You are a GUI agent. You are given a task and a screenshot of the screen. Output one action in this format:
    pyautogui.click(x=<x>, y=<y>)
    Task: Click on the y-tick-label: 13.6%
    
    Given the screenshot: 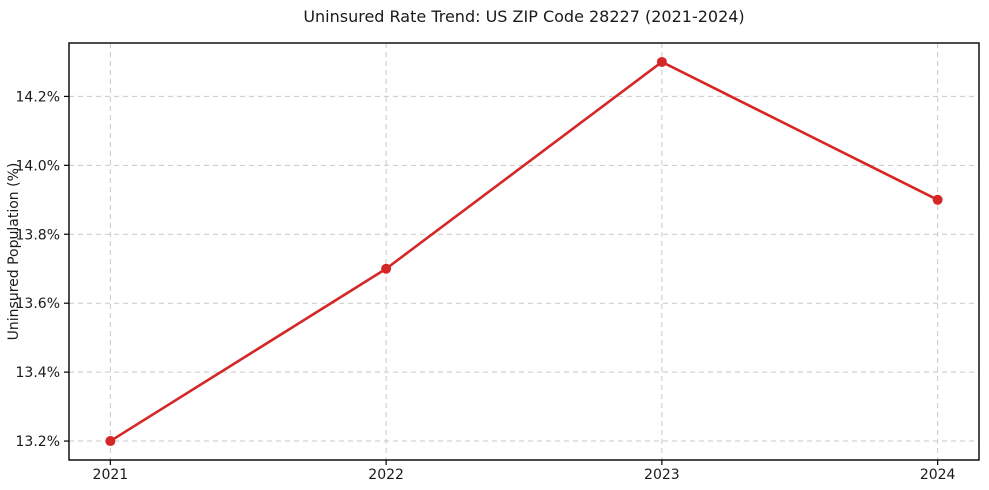 What is the action you would take?
    pyautogui.click(x=38, y=304)
    